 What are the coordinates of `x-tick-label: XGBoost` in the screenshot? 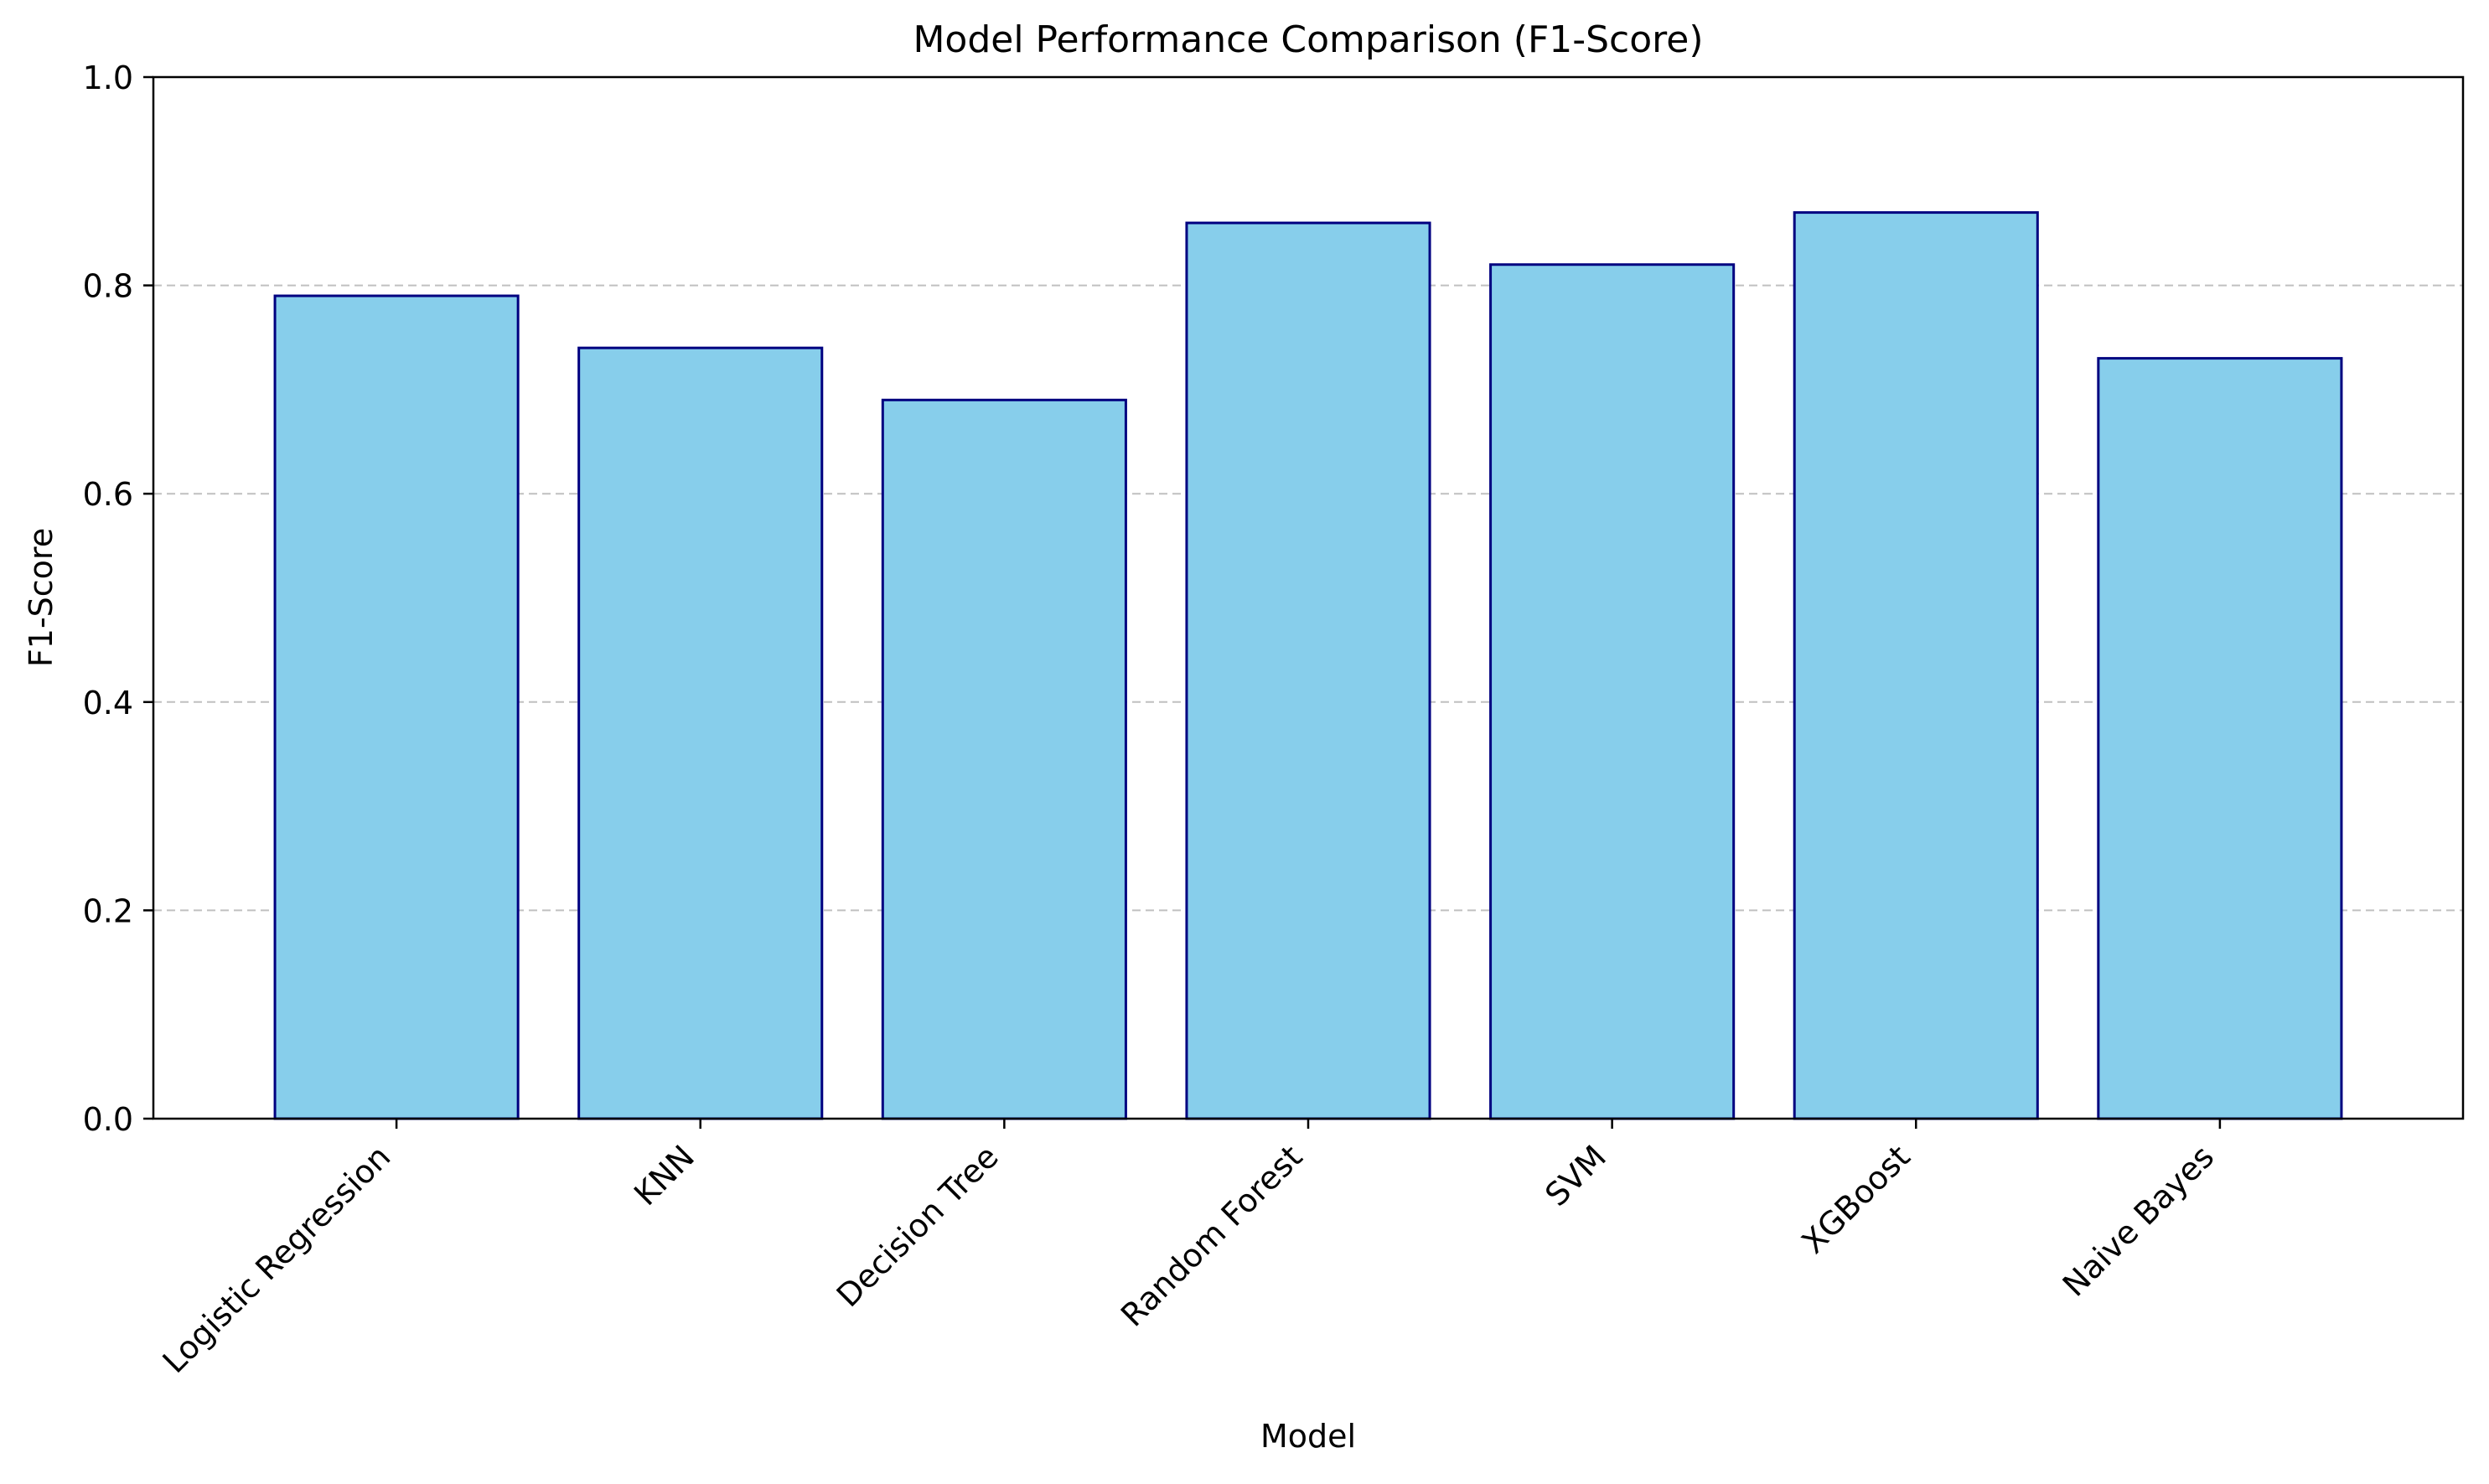 It's located at (1856, 1199).